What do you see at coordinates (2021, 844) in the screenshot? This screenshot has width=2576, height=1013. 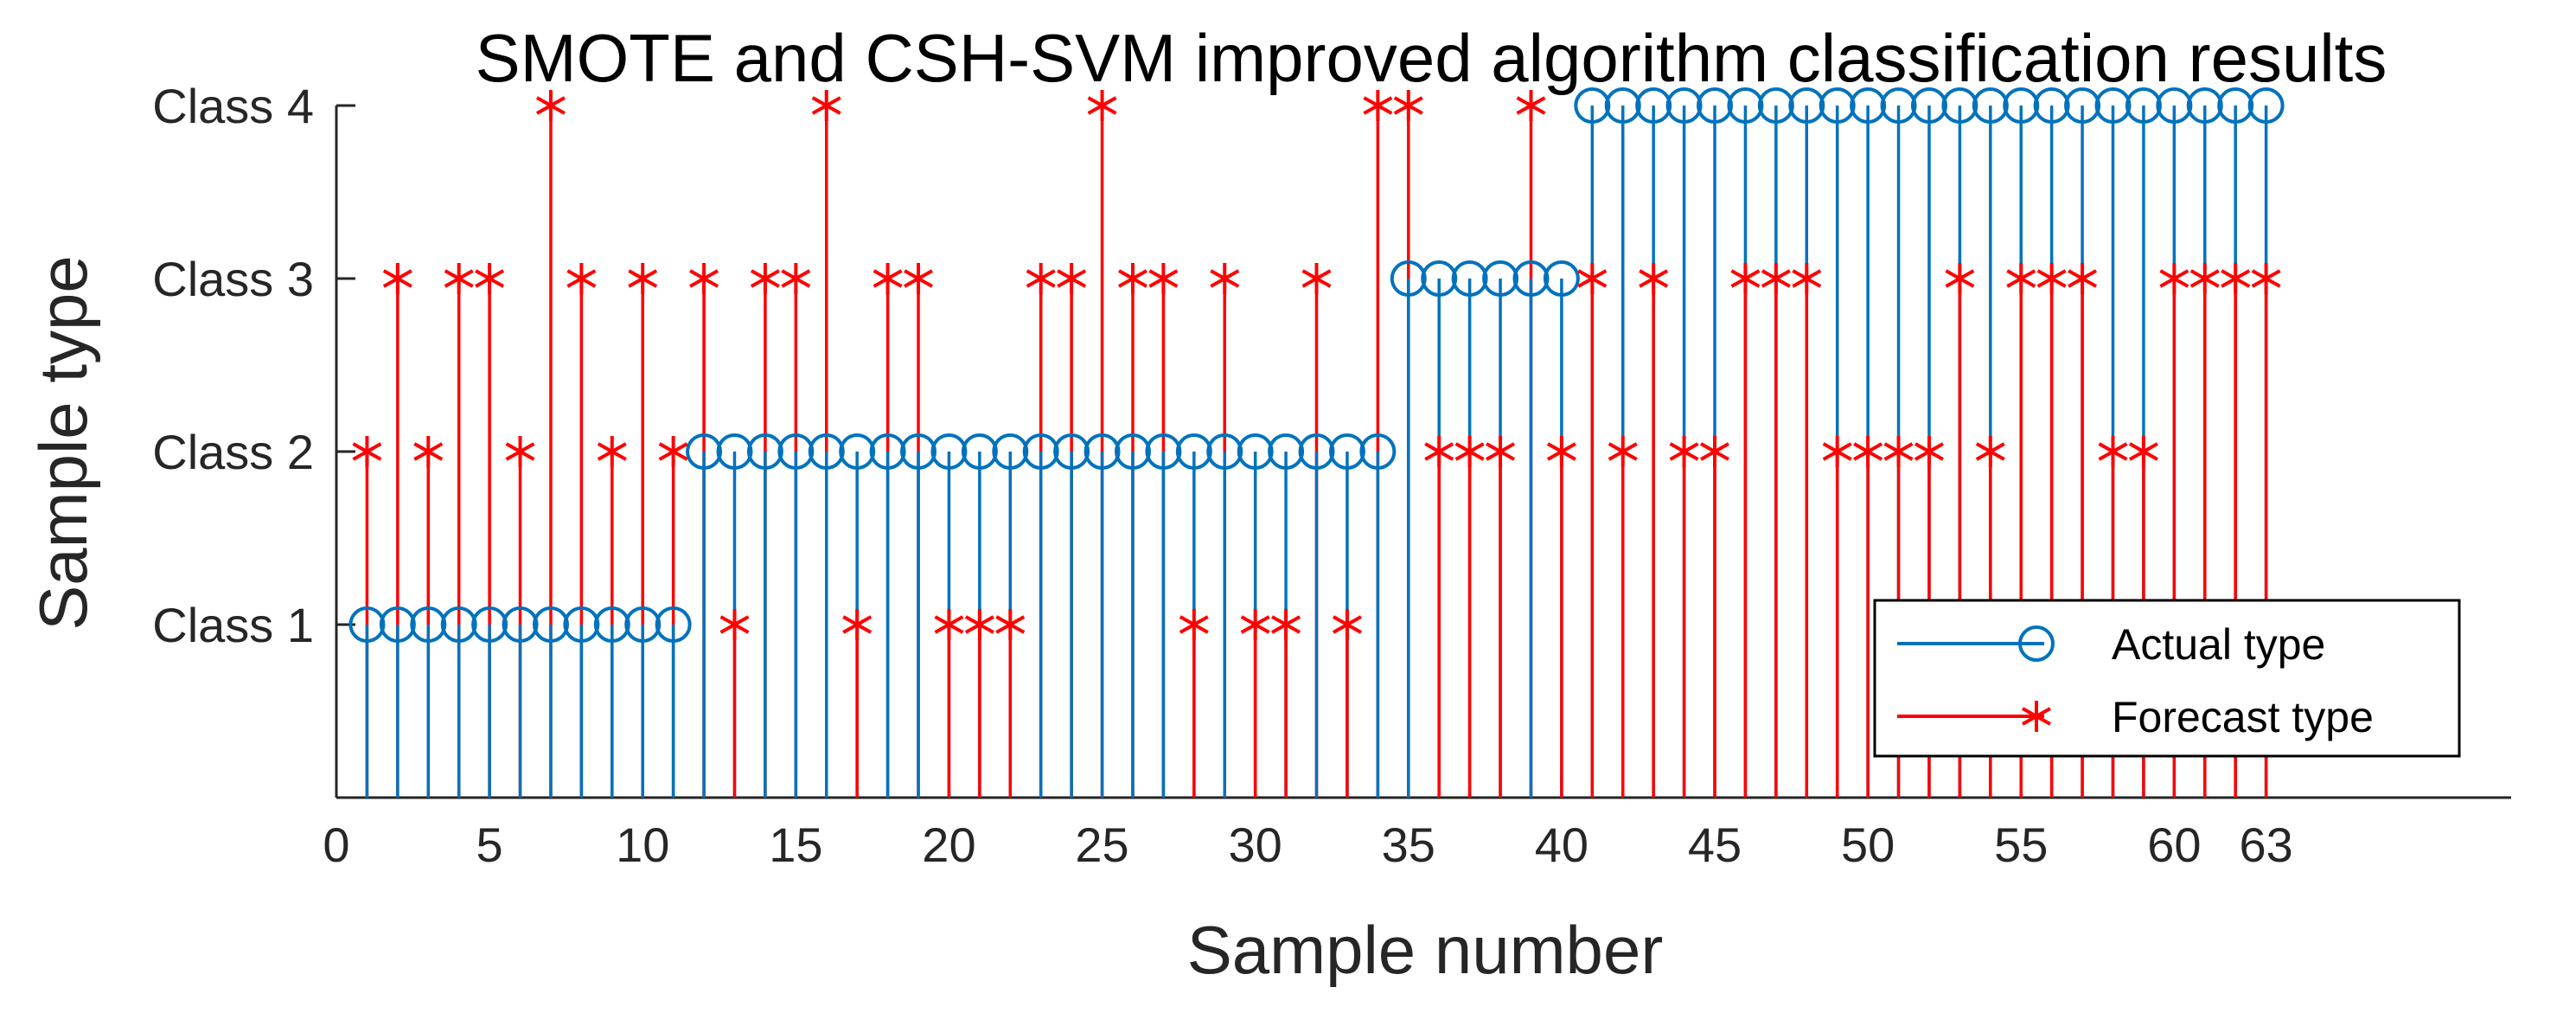 I see `x-tick-label: 55` at bounding box center [2021, 844].